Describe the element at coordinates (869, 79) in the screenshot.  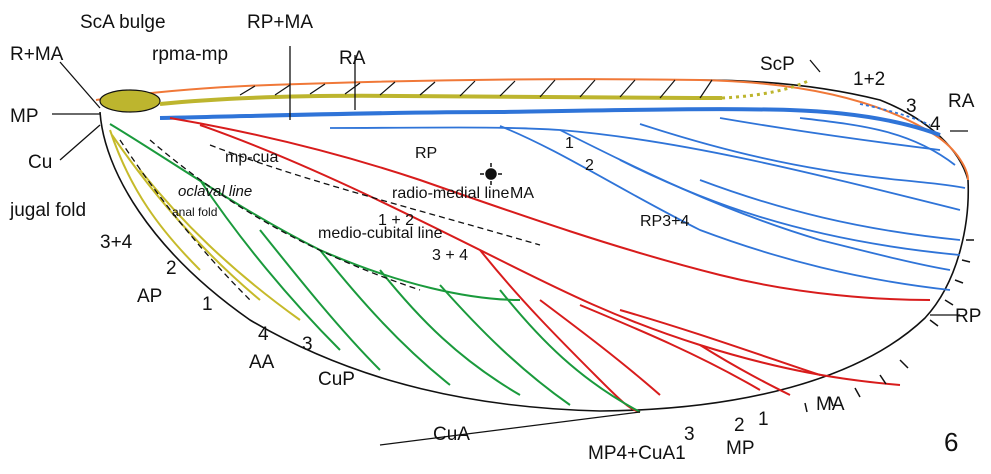
I see `label-one-plus-two-top: 1+2` at that location.